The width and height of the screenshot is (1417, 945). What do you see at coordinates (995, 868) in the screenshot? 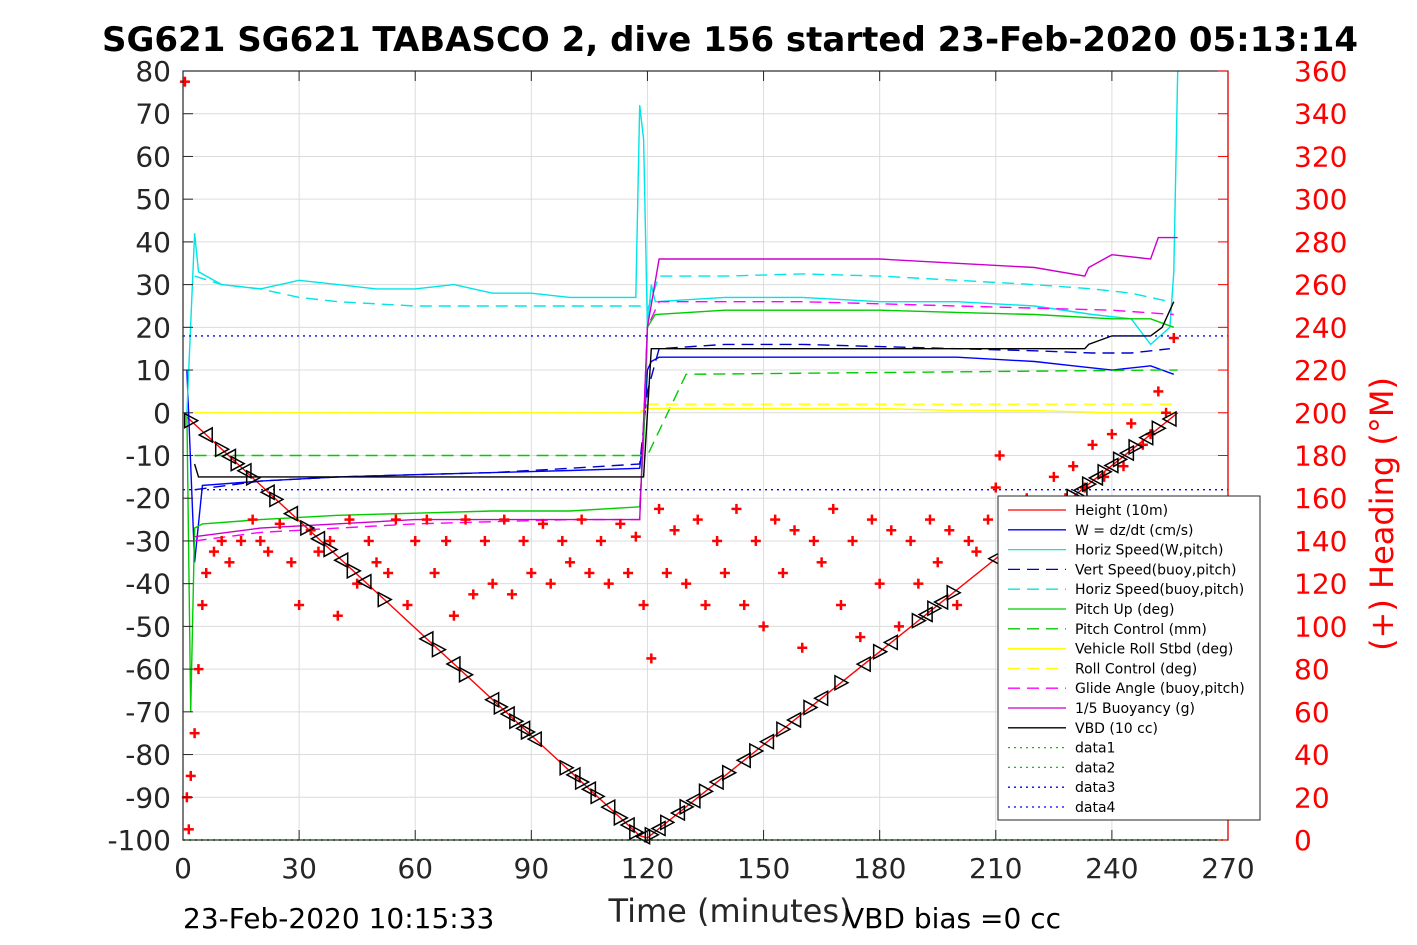
I see `x-tick-label: 210` at bounding box center [995, 868].